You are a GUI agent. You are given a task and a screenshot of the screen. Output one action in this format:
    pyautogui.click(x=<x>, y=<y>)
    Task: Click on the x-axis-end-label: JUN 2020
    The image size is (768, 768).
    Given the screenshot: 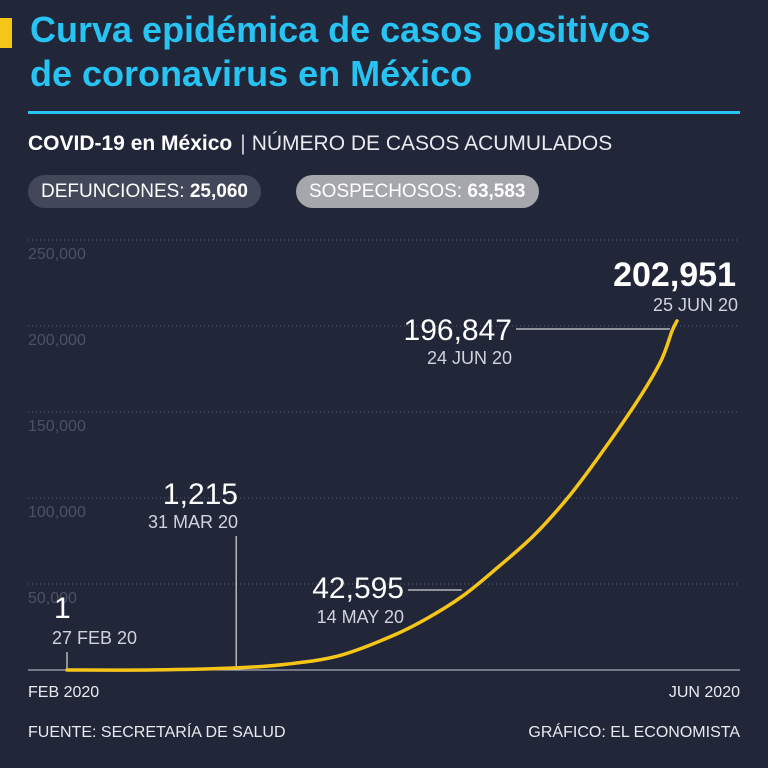 What is the action you would take?
    pyautogui.click(x=704, y=692)
    